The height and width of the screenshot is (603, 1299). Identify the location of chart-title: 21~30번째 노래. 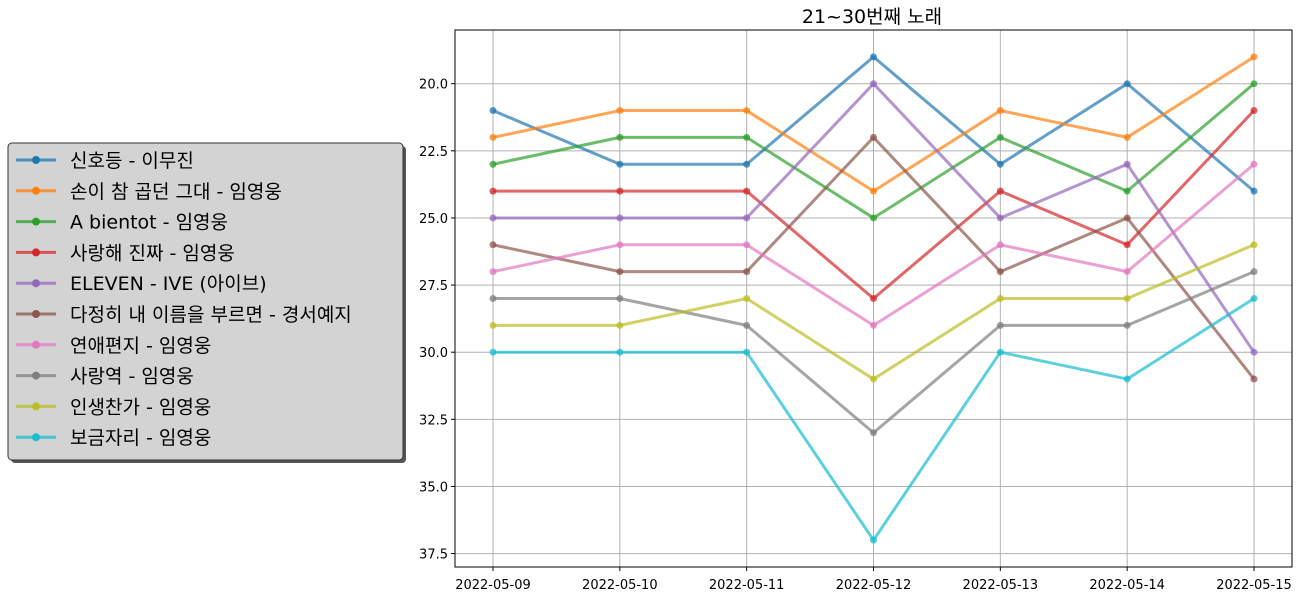
(872, 17).